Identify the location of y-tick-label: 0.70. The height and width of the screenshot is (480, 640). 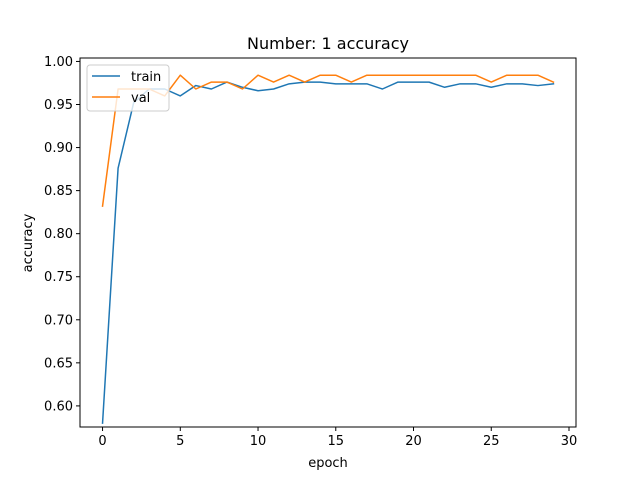
(58, 320).